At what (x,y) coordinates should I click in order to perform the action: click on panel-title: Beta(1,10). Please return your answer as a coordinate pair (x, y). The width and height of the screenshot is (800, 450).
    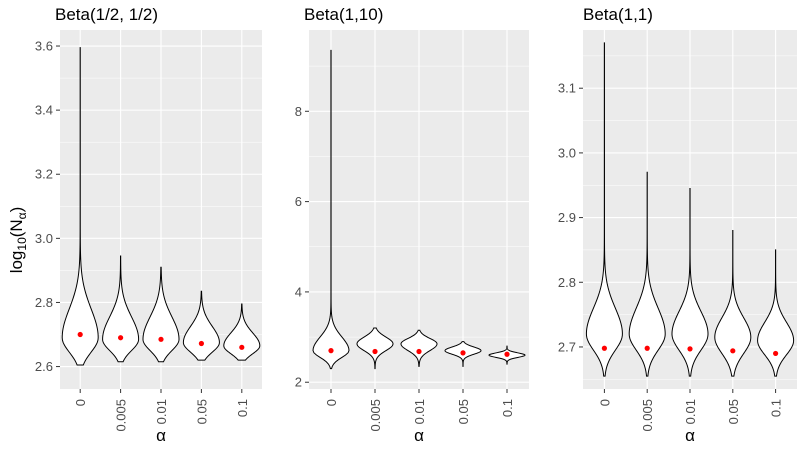
    Looking at the image, I should click on (343, 14).